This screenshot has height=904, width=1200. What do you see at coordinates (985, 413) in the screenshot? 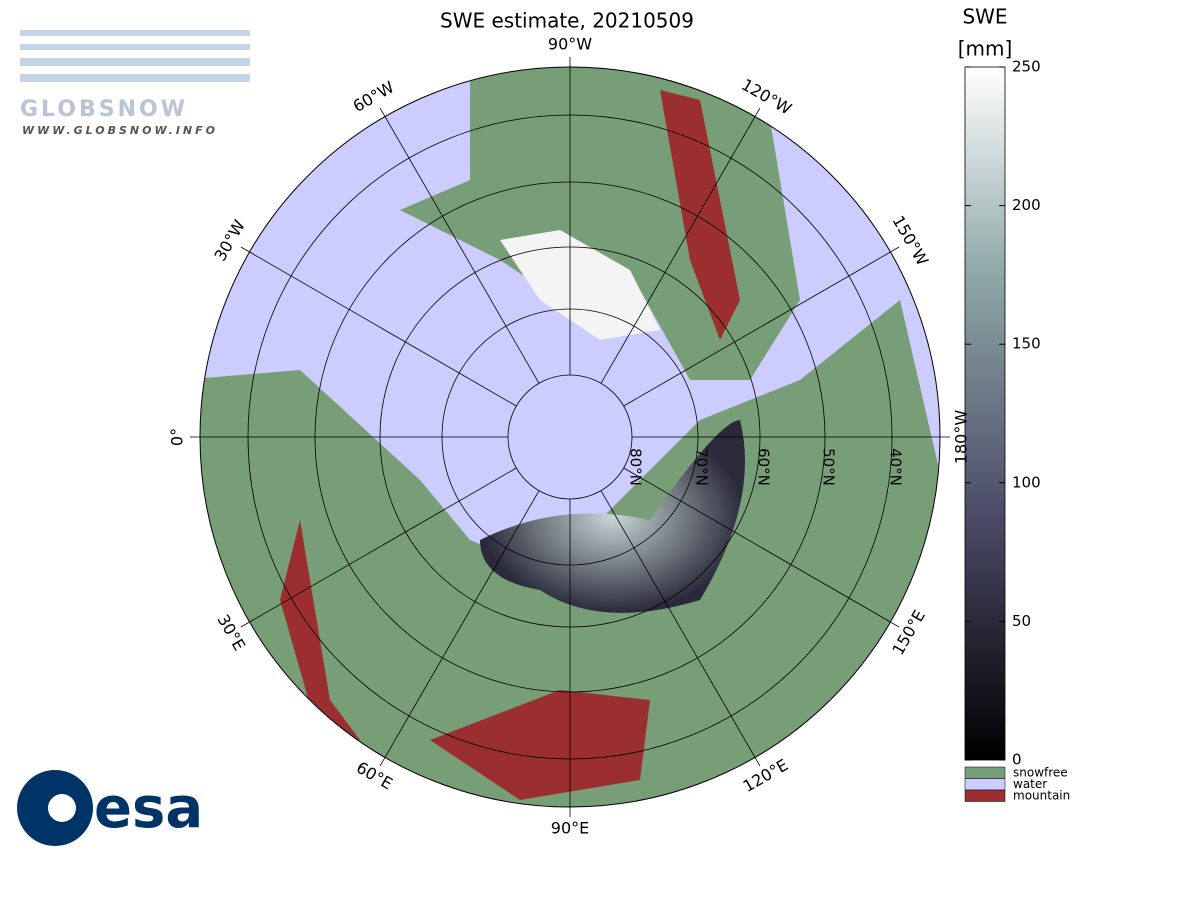
I see `colorbar` at bounding box center [985, 413].